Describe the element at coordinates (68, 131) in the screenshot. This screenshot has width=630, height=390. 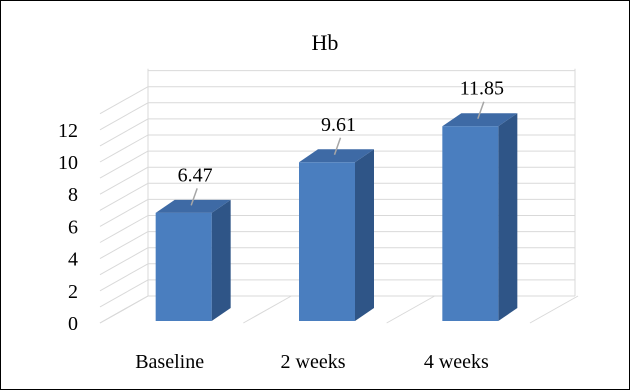
I see `y-tick-label: 12` at that location.